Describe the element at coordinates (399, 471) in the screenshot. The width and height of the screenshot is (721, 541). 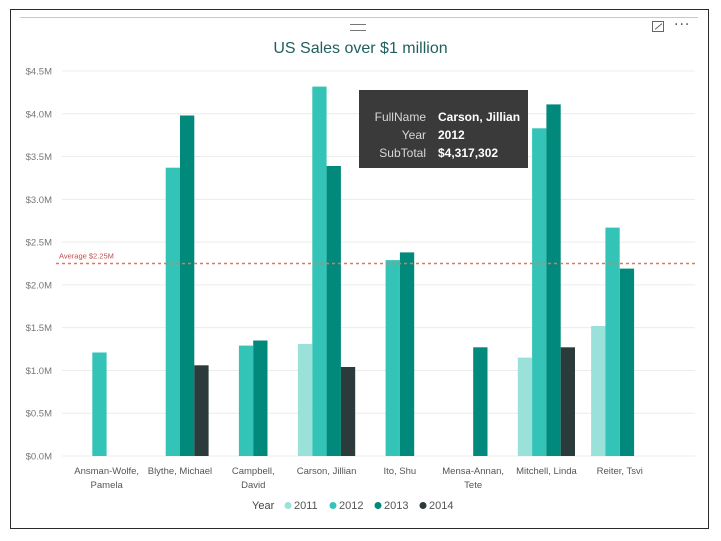
I see `x-category-label: Ito, Shu` at that location.